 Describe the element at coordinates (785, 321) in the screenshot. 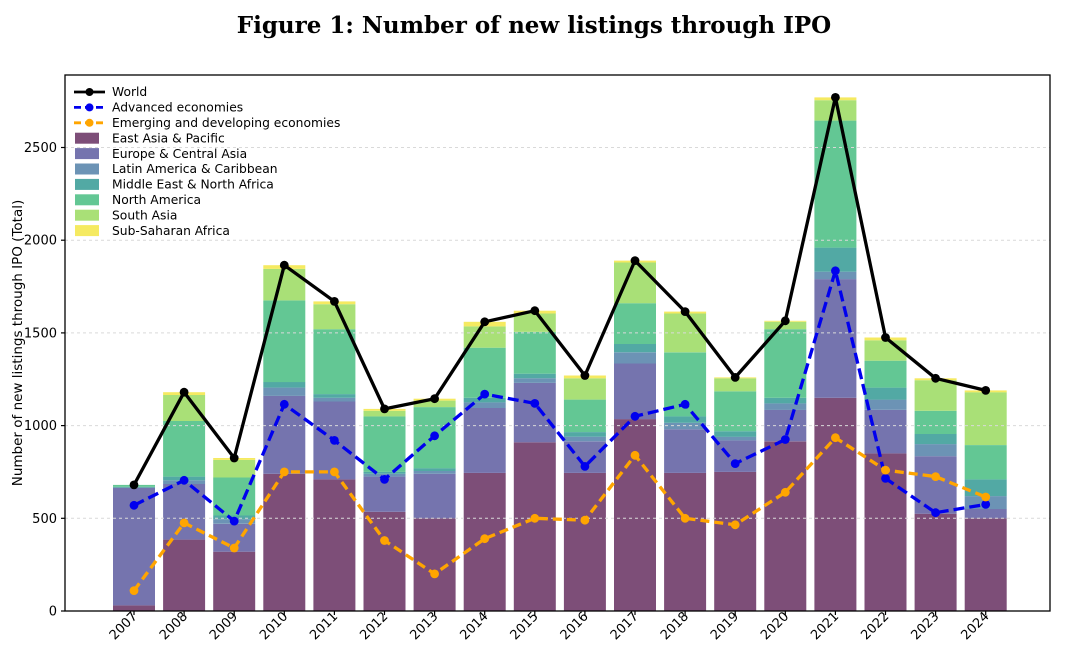

I see `marker-world-2020` at that location.